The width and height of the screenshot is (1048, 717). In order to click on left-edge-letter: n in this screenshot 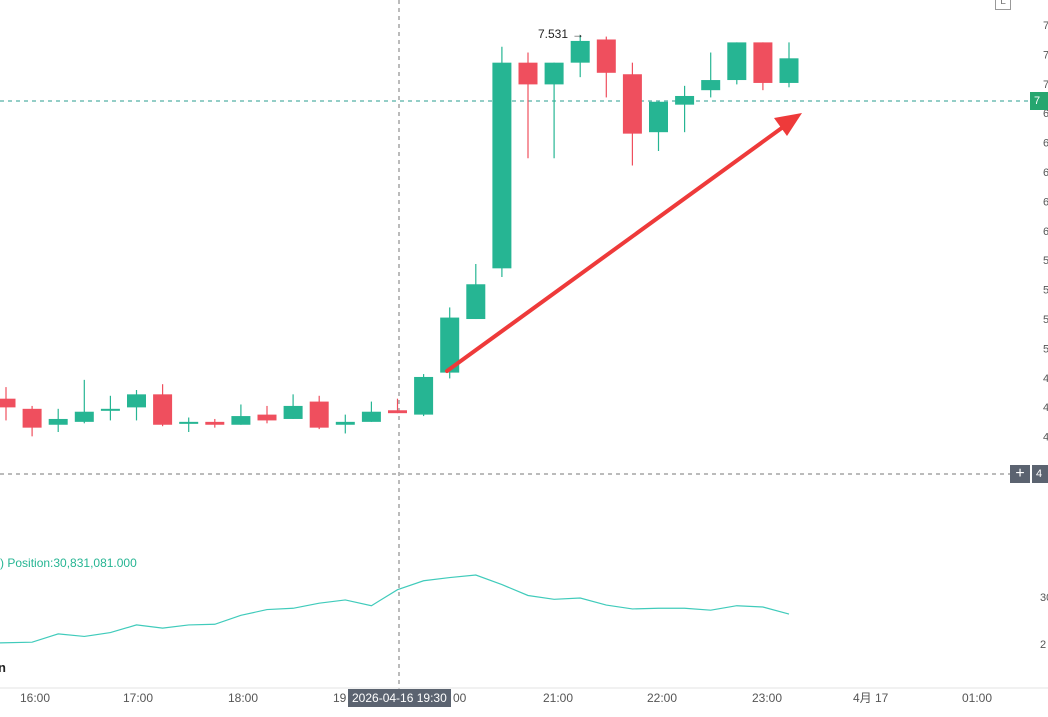, I will do `click(3, 667)`.